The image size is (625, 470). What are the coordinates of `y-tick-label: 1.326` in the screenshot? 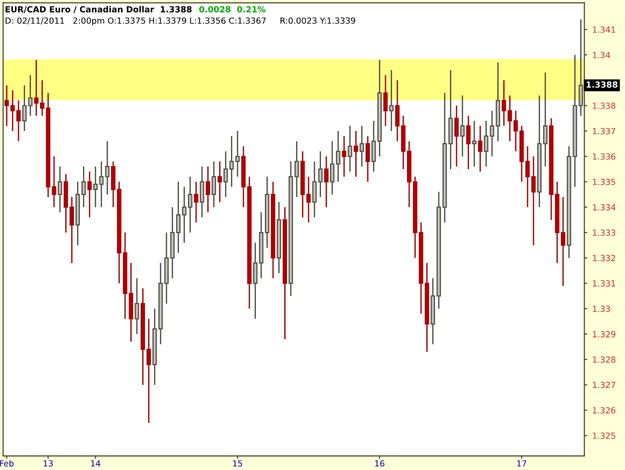 It's located at (604, 410).